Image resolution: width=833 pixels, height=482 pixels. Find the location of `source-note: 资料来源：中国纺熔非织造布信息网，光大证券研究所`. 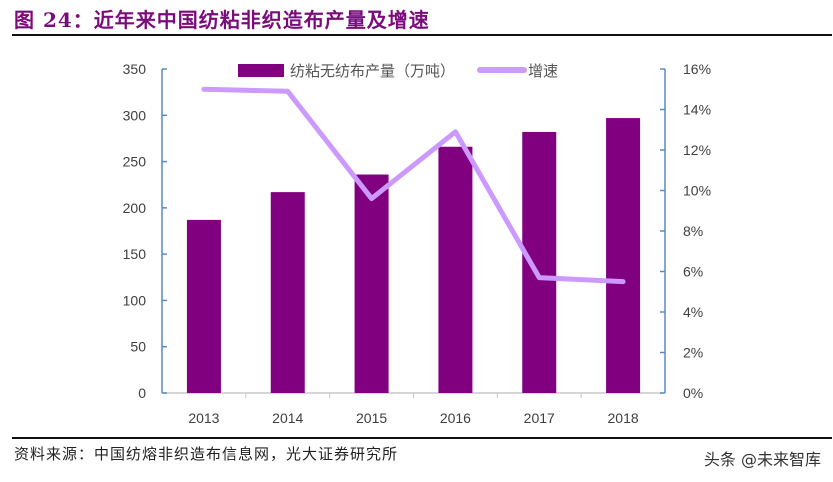

source-note: 资料来源：中国纺熔非织造布信息网，光大证券研究所 is located at coordinates (206, 454).